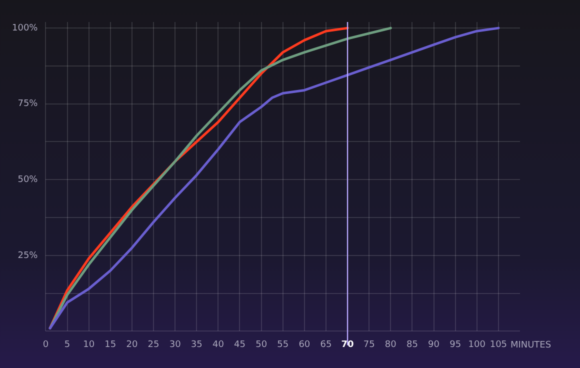  I want to click on x-tick-label: 60, so click(304, 345).